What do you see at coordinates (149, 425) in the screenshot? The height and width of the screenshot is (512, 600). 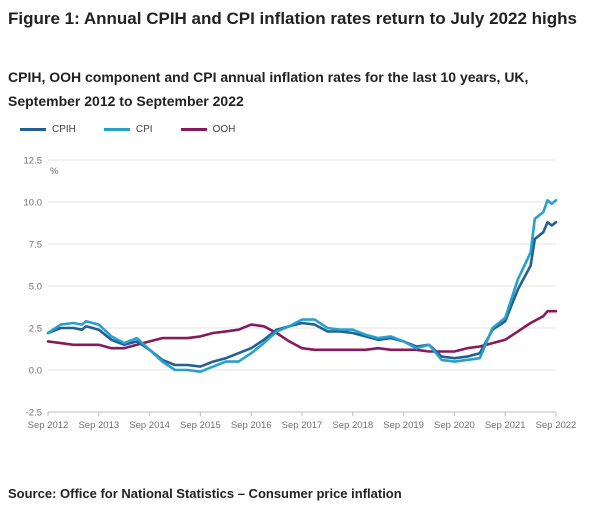 I see `x-tick-label: Sep 2014` at bounding box center [149, 425].